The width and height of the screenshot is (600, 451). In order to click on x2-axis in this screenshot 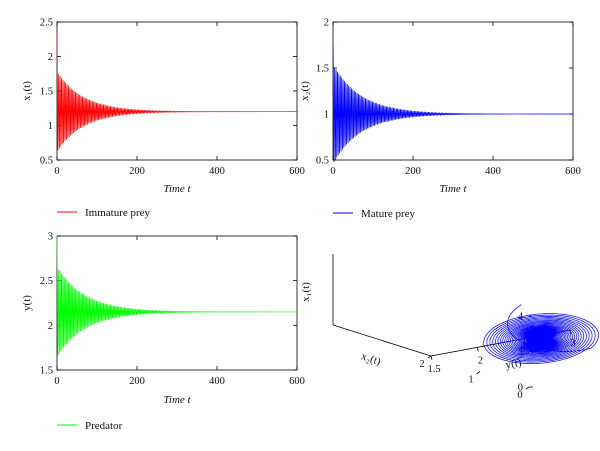, I will do `click(382, 340)`.